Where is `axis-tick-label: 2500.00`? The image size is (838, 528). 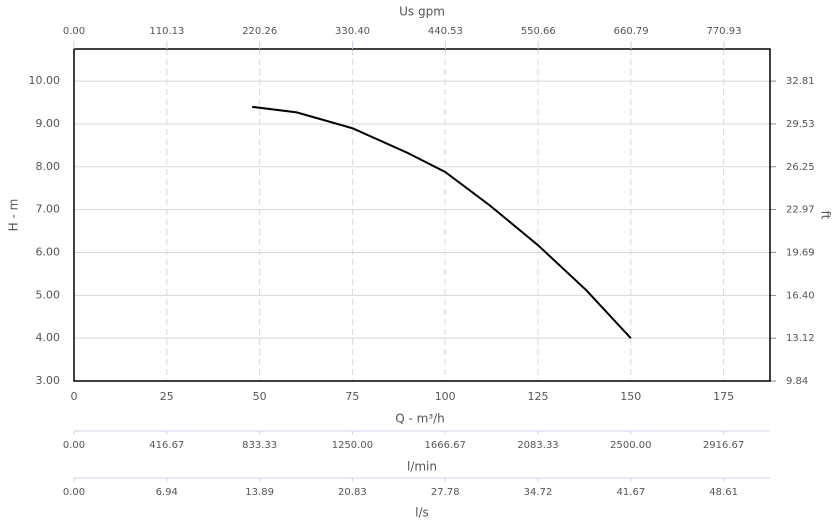 axis-tick-label: 2500.00 is located at coordinates (630, 445).